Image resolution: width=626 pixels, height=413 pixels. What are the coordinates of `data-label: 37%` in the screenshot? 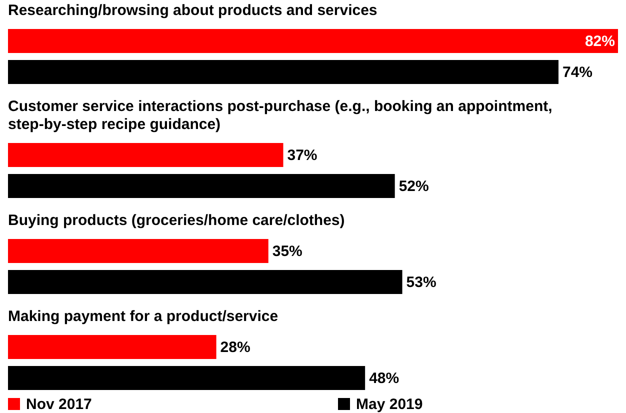 It's located at (302, 155).